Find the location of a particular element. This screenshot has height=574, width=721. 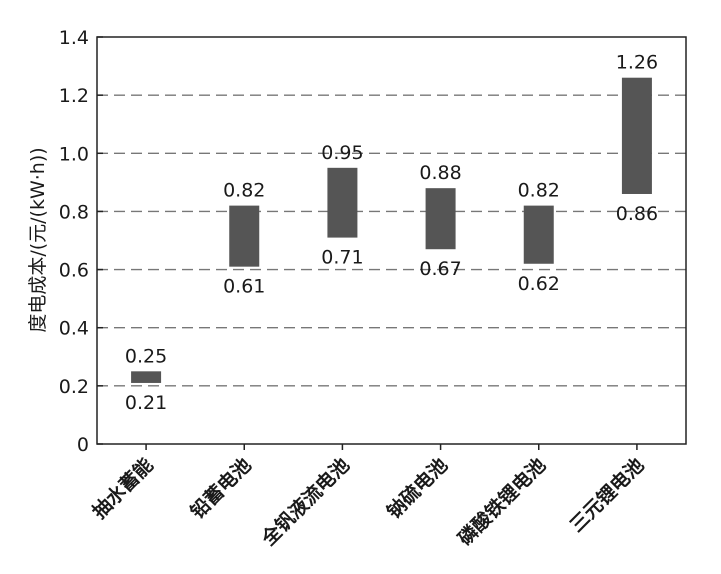

x-tick-label: 磷酸铁锂电池 is located at coordinates (501, 501).